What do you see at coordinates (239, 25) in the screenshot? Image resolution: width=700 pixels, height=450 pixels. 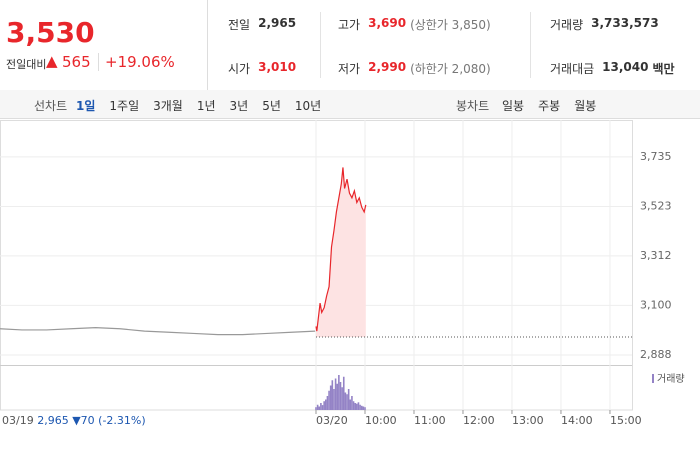 I see `stat-label: 전일` at bounding box center [239, 25].